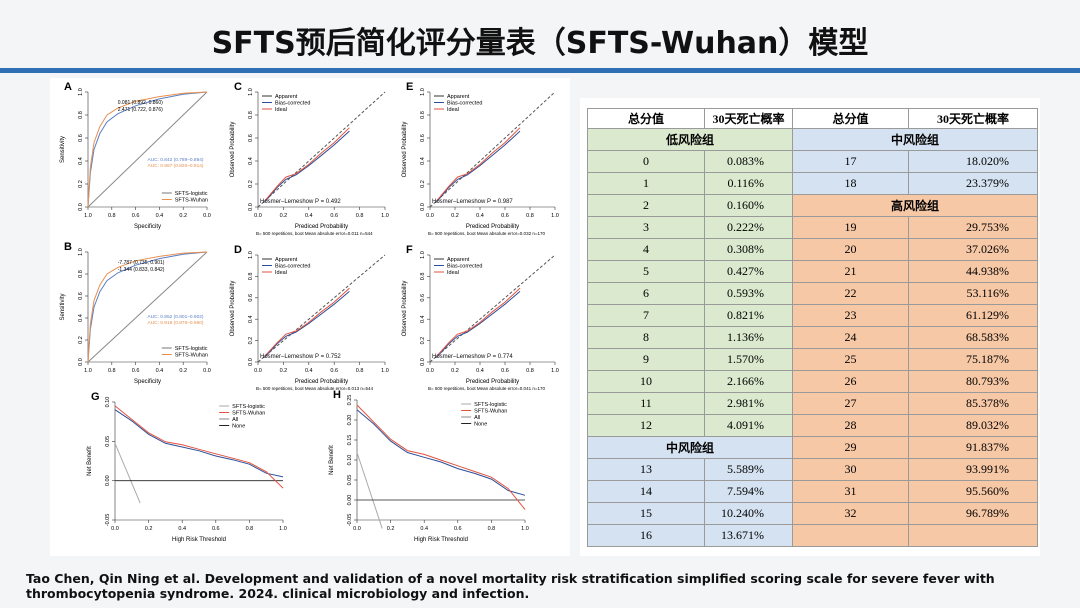  I want to click on probability-cell: 91.837%, so click(973, 447).